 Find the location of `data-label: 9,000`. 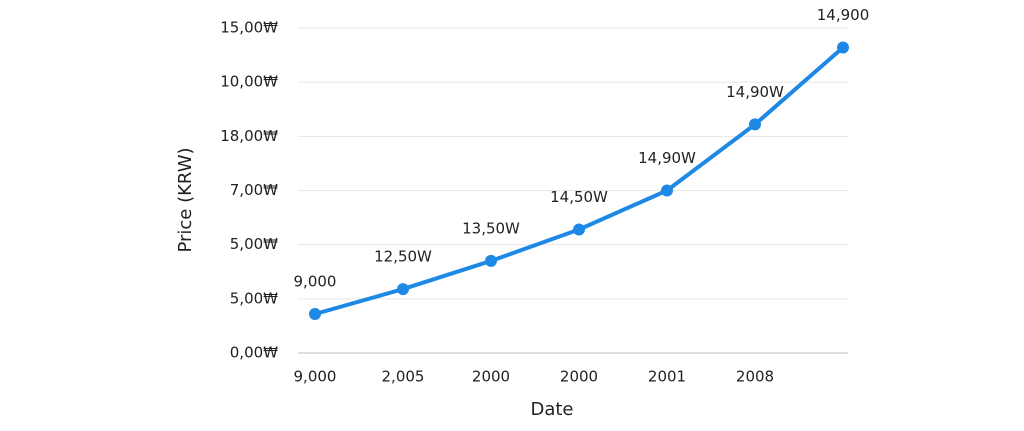

data-label: 9,000 is located at coordinates (315, 282).